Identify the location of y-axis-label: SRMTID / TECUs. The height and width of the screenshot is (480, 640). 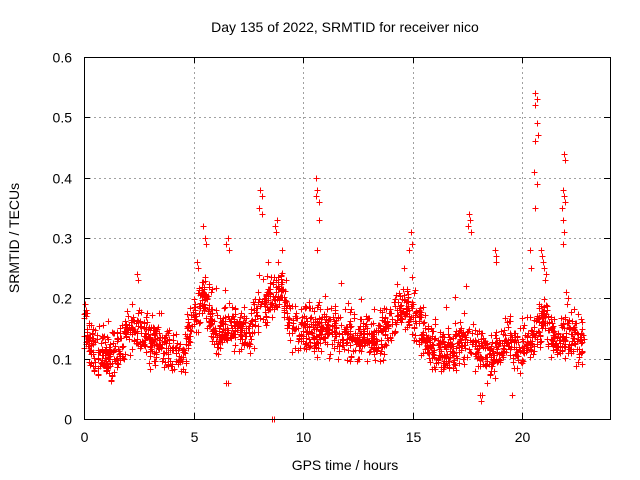
(14, 238).